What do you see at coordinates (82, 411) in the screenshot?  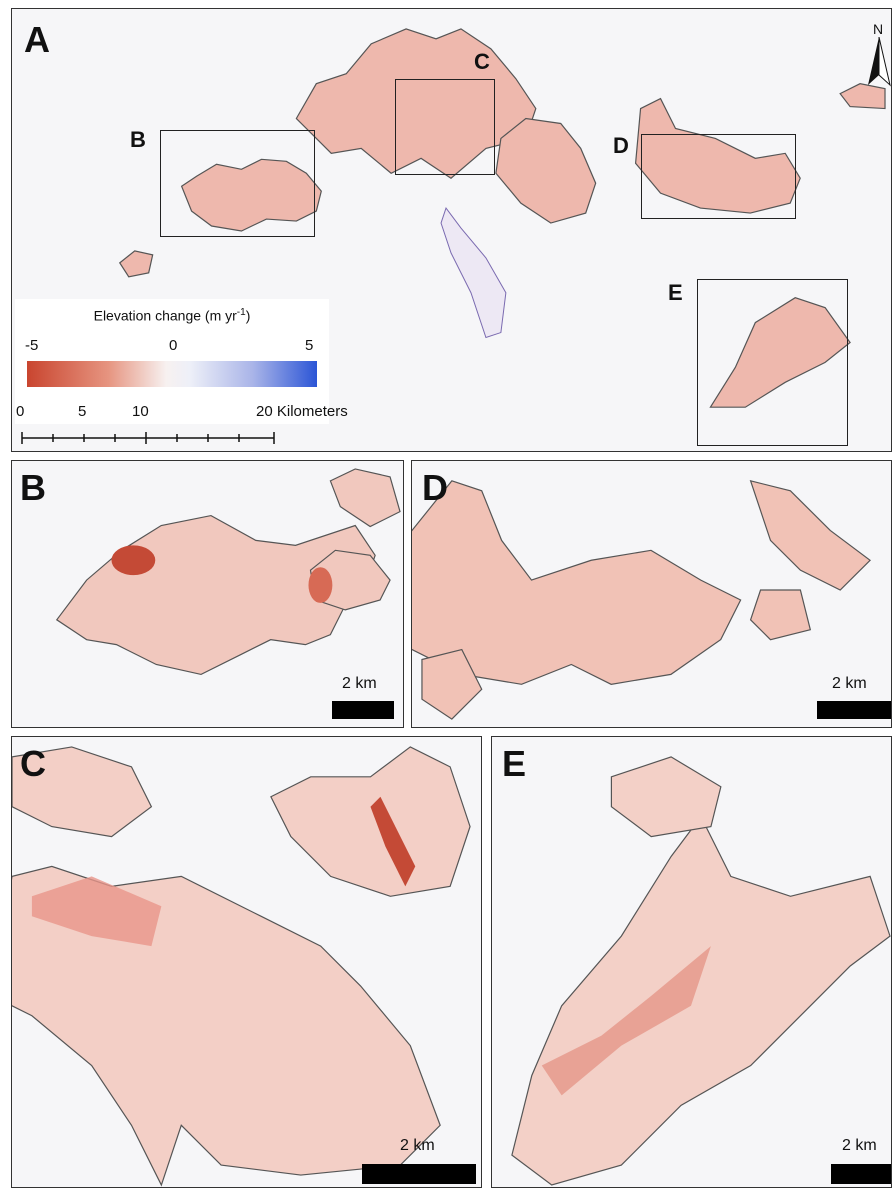 I see `scale-label-5: 5` at bounding box center [82, 411].